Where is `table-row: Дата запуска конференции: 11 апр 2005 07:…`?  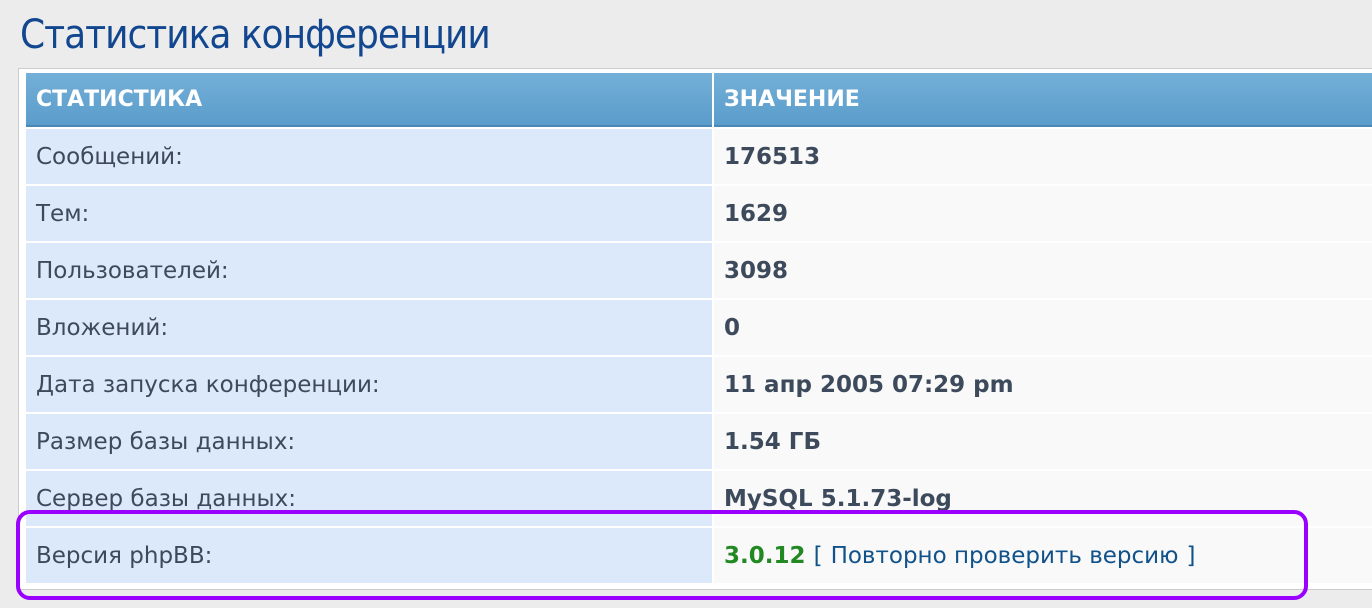 table-row: Дата запуска конференции: 11 апр 2005 07:… is located at coordinates (699, 384).